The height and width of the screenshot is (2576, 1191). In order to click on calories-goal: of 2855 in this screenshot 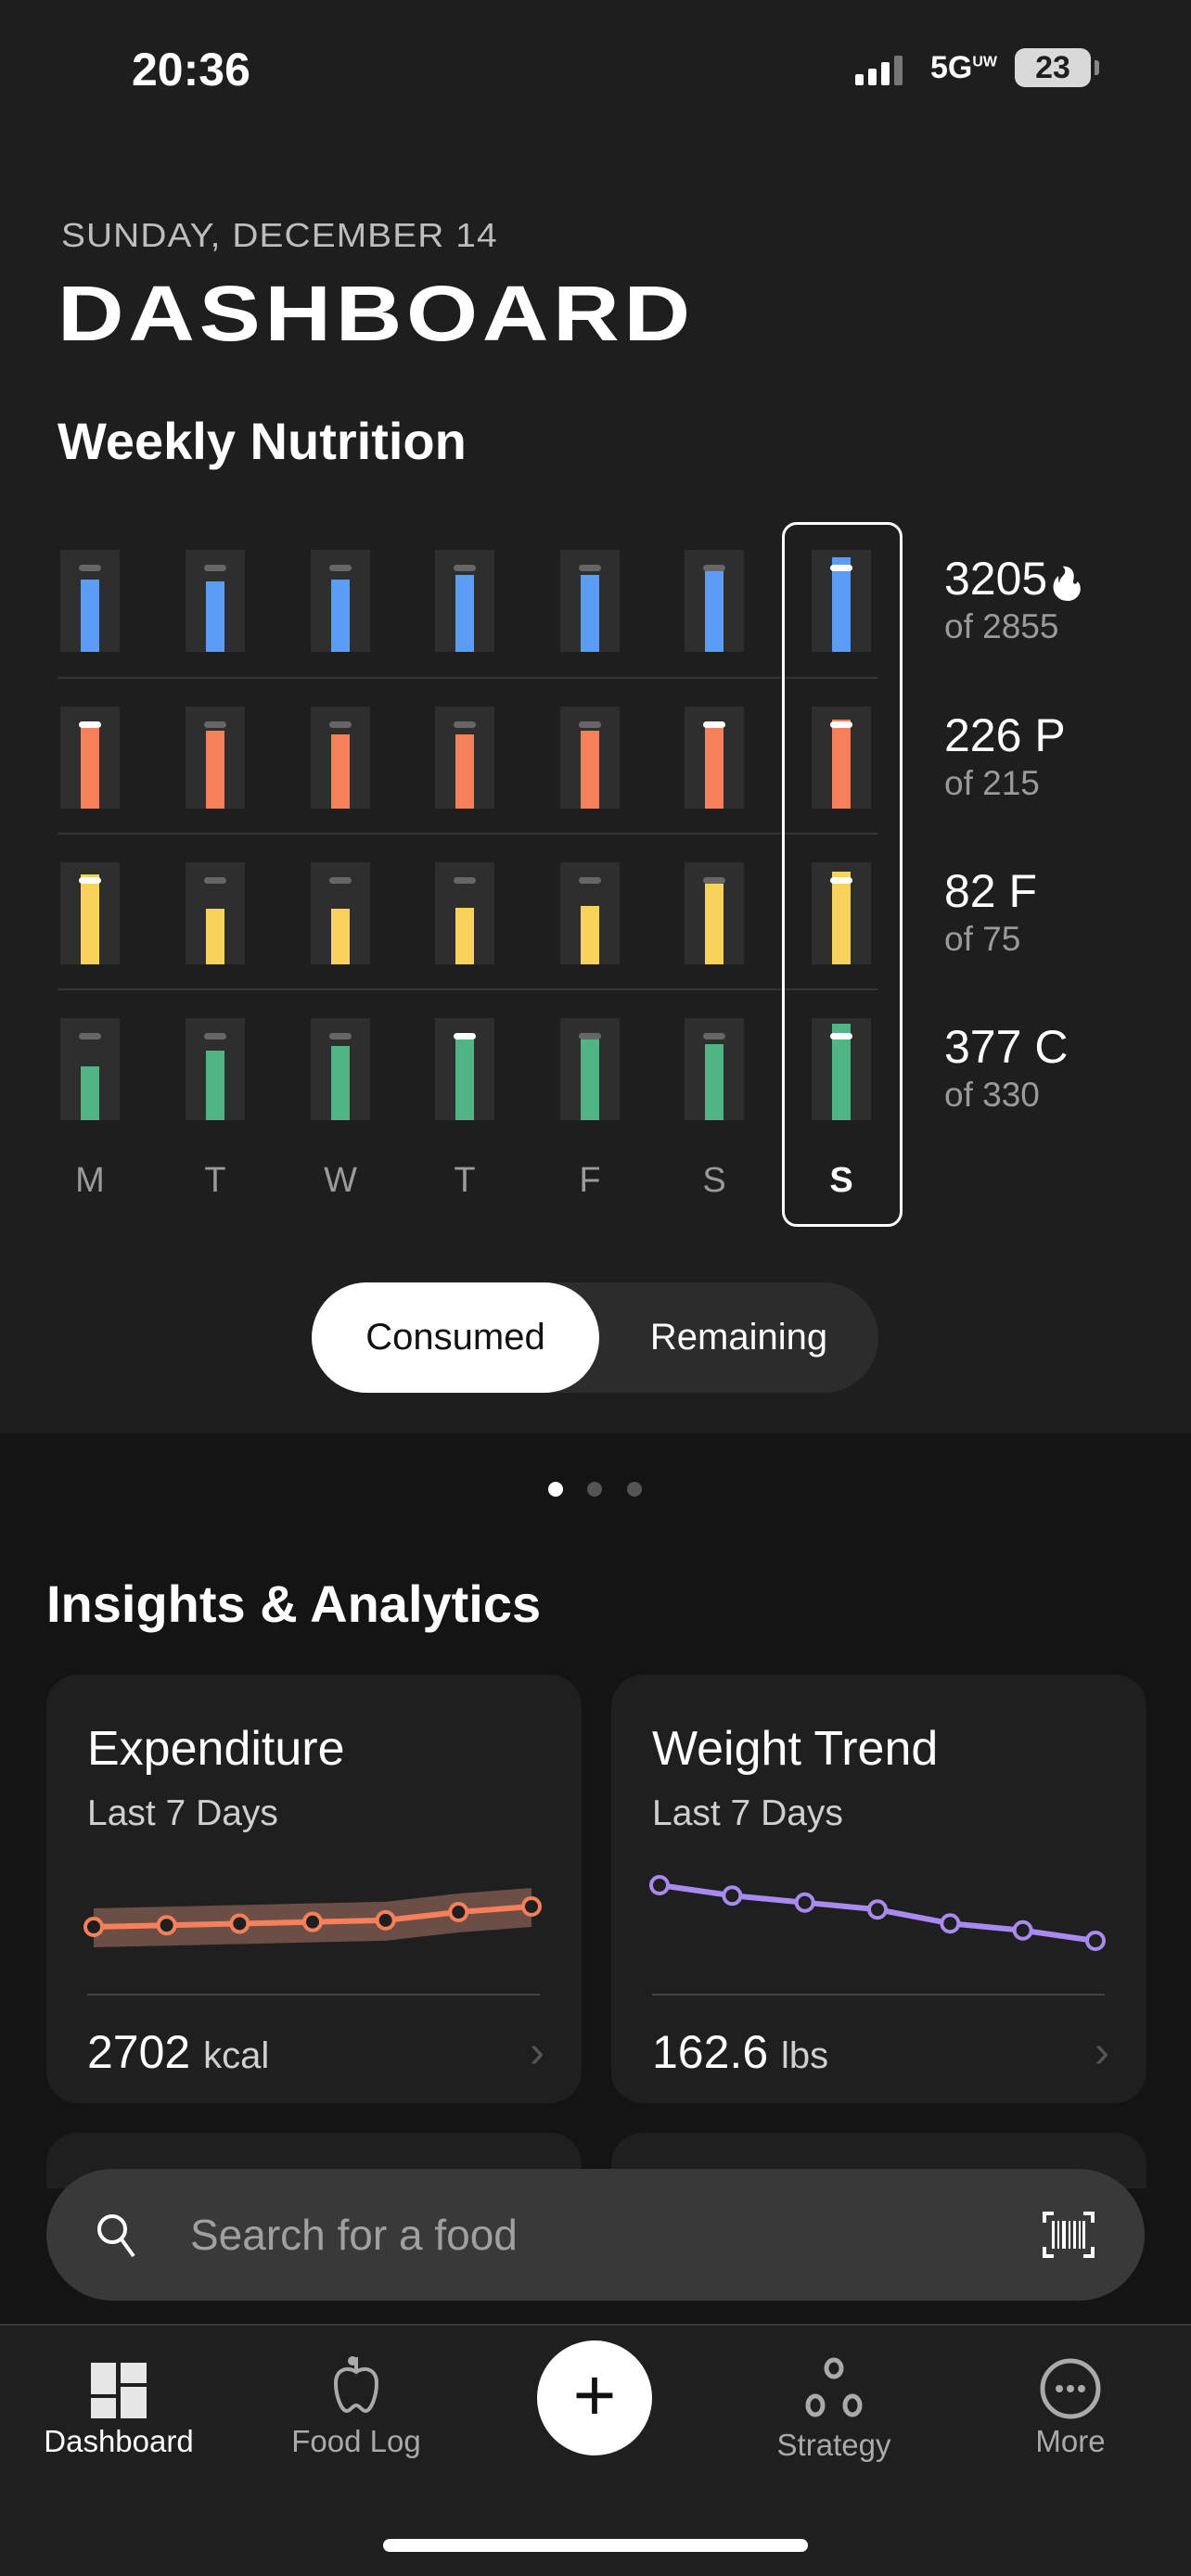, I will do `click(1001, 626)`.